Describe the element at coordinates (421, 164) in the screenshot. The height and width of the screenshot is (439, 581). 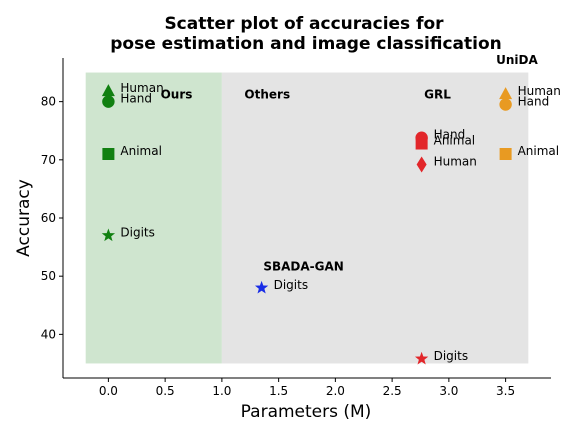
I see `human-point-diamond` at that location.